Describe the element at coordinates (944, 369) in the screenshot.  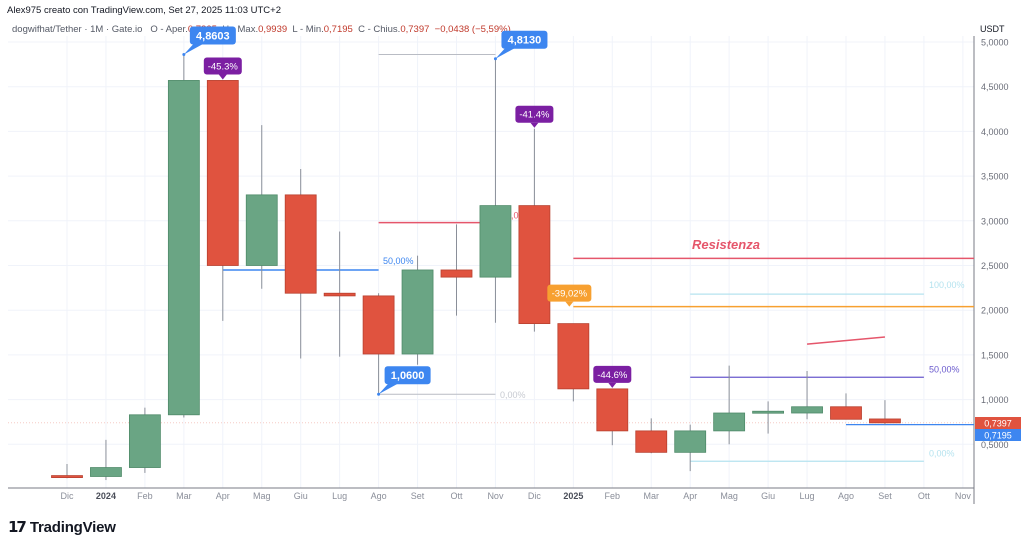
I see `fib-right-50-label: 50,00%` at that location.